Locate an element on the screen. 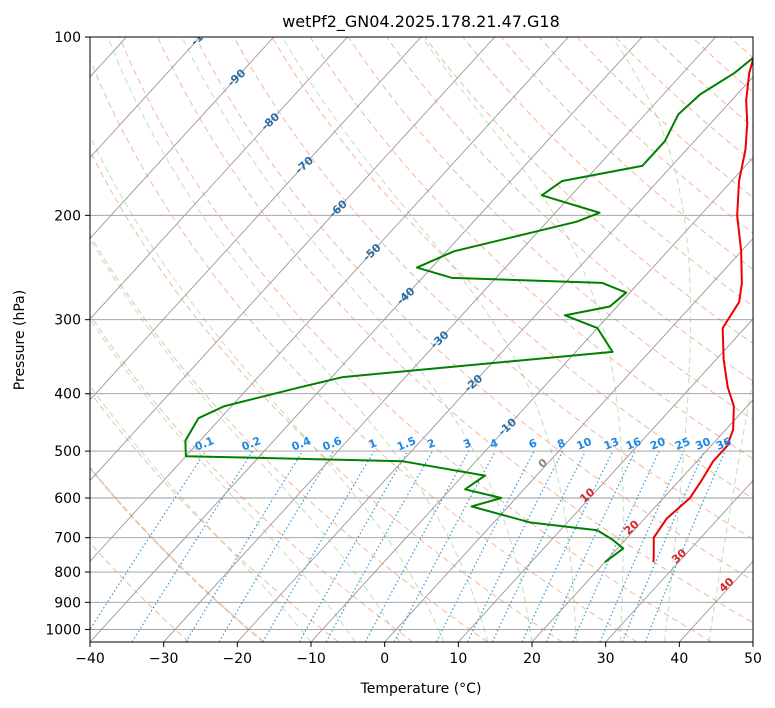  mixing-ratio-label: 16 is located at coordinates (633, 444).